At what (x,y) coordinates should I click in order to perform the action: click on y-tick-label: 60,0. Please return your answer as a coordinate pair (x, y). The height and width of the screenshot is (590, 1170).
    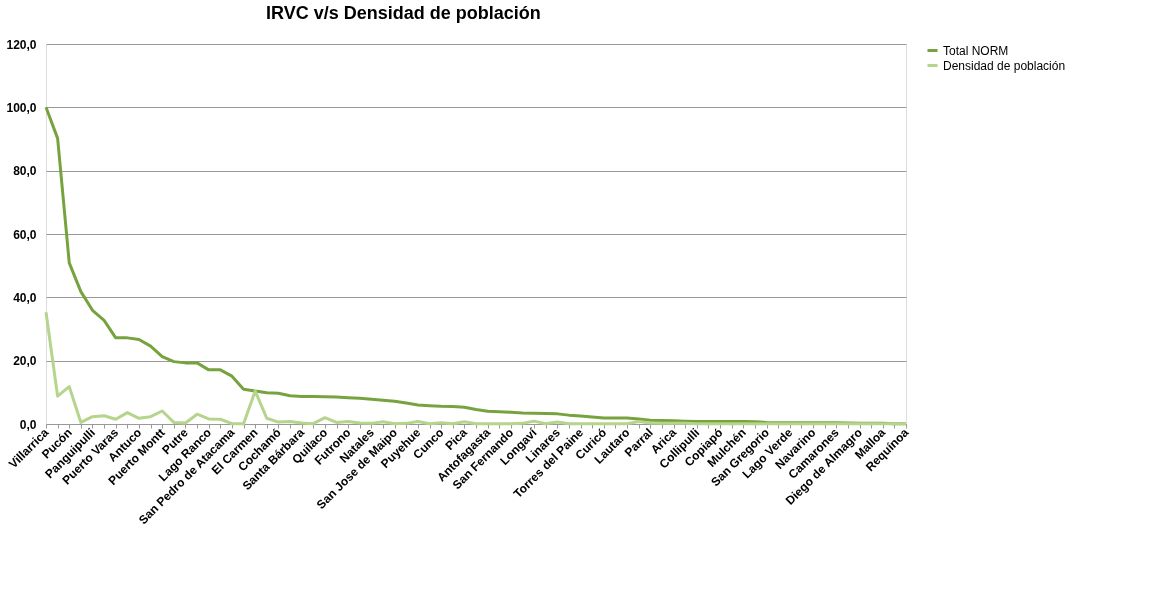
    Looking at the image, I should click on (25, 234).